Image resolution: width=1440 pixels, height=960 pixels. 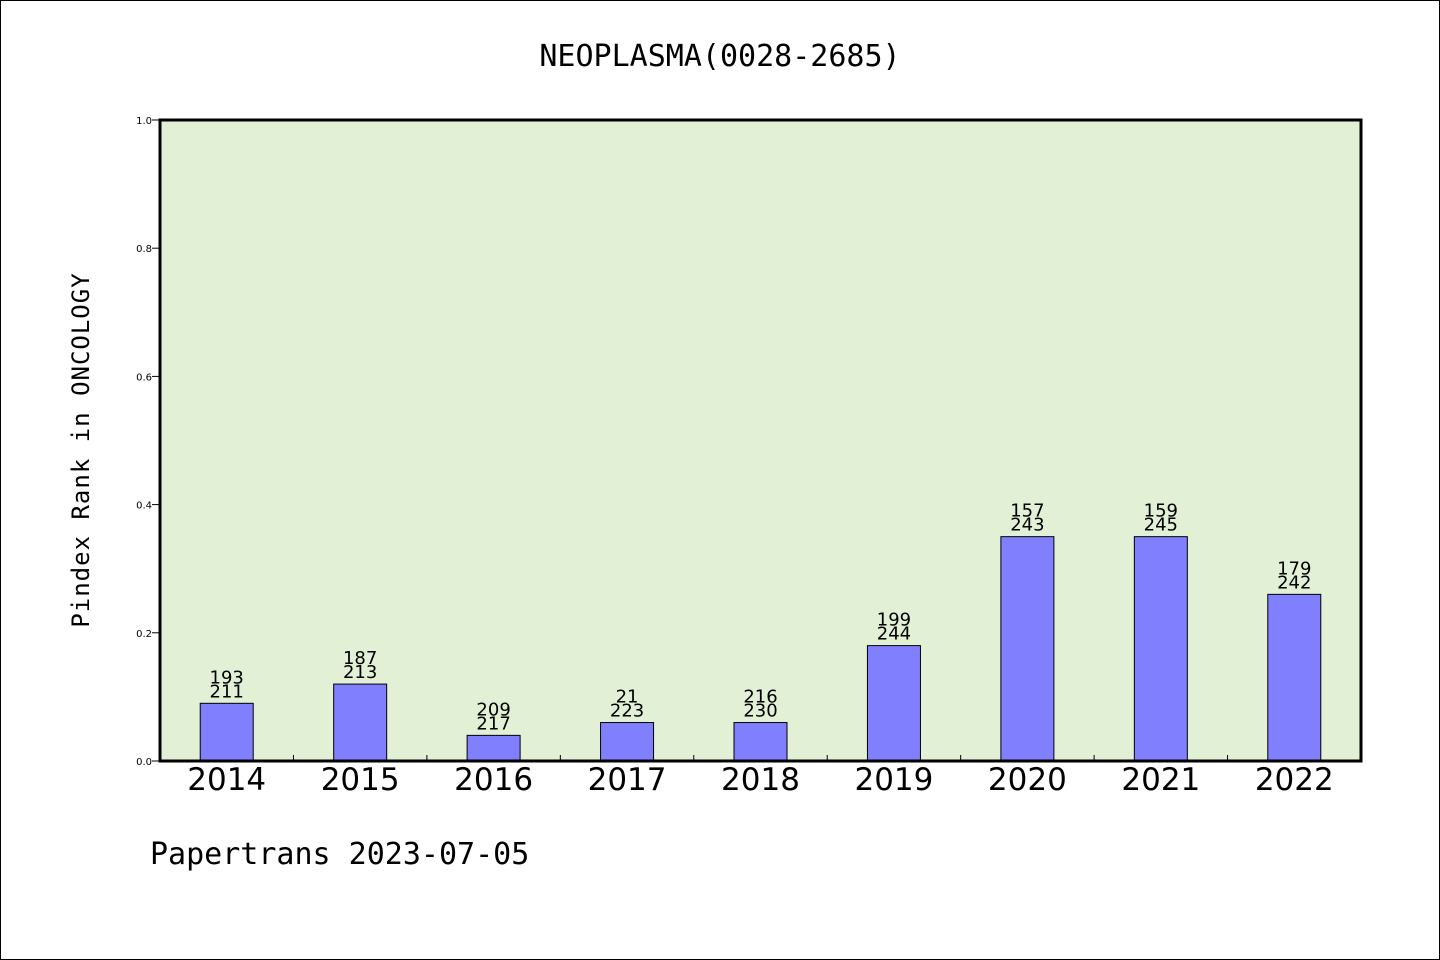 What do you see at coordinates (227, 691) in the screenshot?
I see `bar-label-bottom: 211` at bounding box center [227, 691].